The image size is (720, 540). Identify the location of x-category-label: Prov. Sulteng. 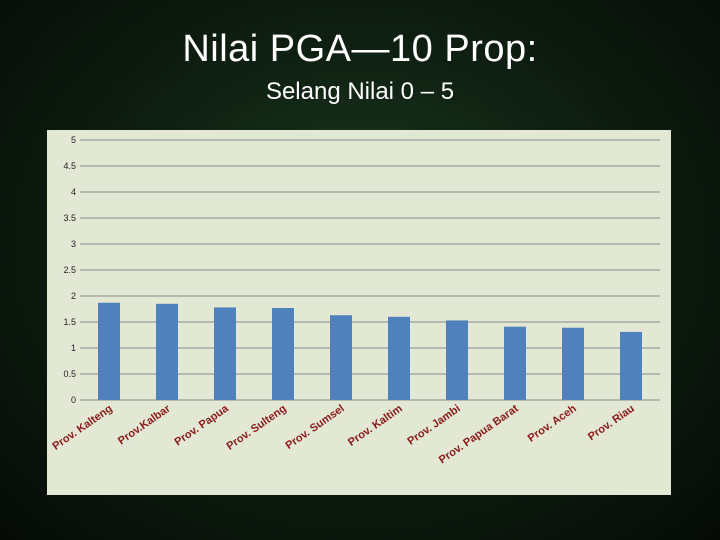
(256, 428).